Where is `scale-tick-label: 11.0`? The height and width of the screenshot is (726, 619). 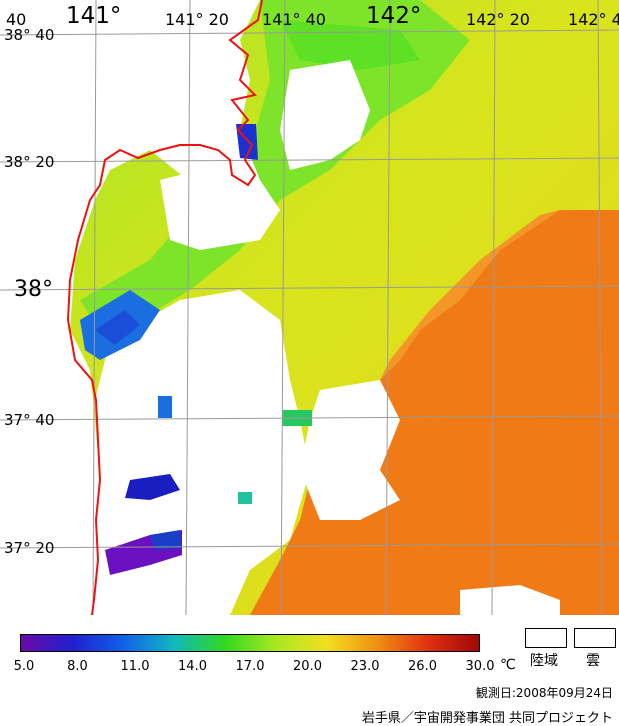
scale-tick-label: 11.0 is located at coordinates (135, 666).